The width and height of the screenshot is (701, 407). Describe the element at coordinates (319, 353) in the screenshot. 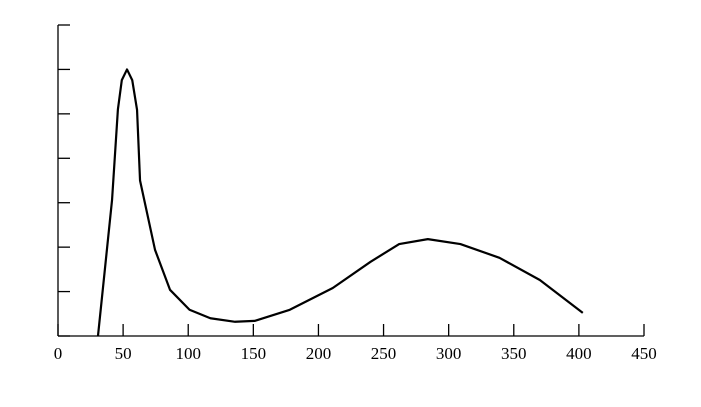

I see `x-tick-label: 200` at that location.